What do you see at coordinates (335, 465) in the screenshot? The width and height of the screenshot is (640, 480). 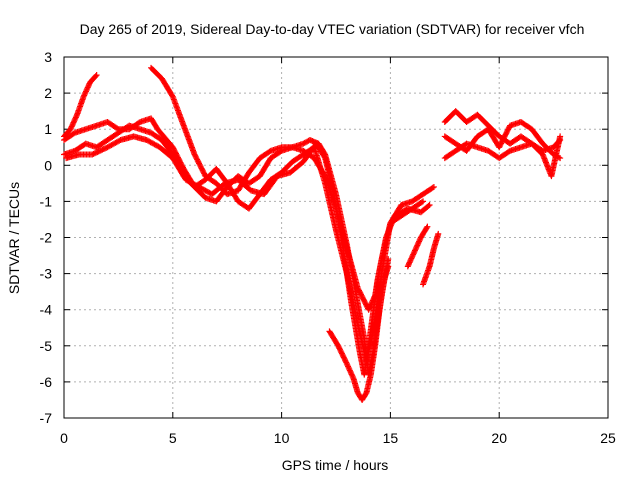 I see `x-axis-label: GPS time / hours` at bounding box center [335, 465].